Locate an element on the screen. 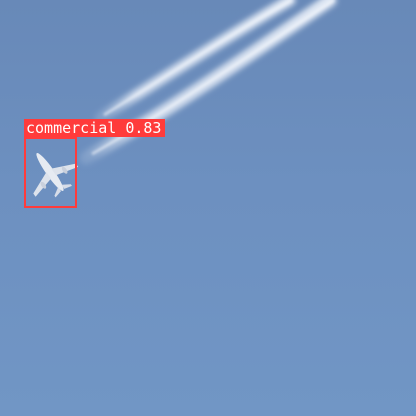  detection-box is located at coordinates (50, 172).